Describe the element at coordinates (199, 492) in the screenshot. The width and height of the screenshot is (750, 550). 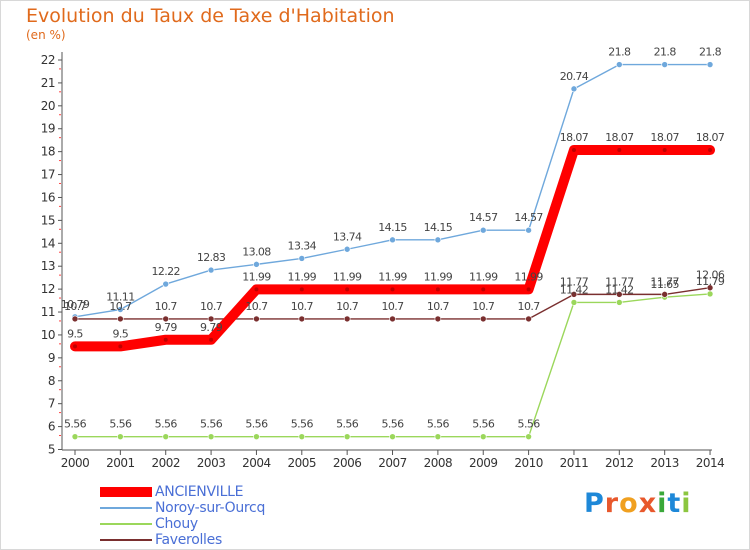
I see `legend-label: ANCIENVILLE` at that location.